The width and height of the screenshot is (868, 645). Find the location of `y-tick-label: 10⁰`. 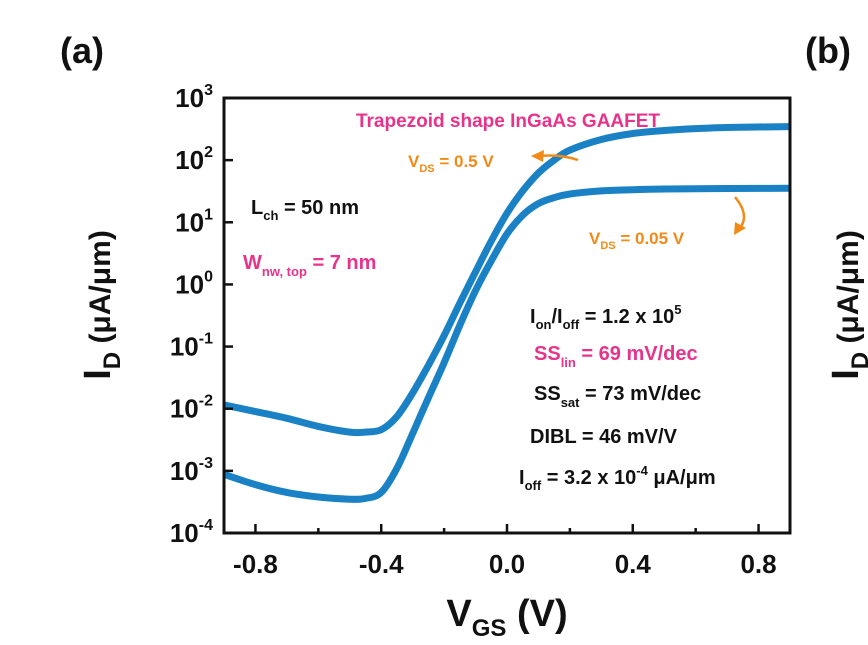

y-tick-label: 10⁰ is located at coordinates (194, 283).